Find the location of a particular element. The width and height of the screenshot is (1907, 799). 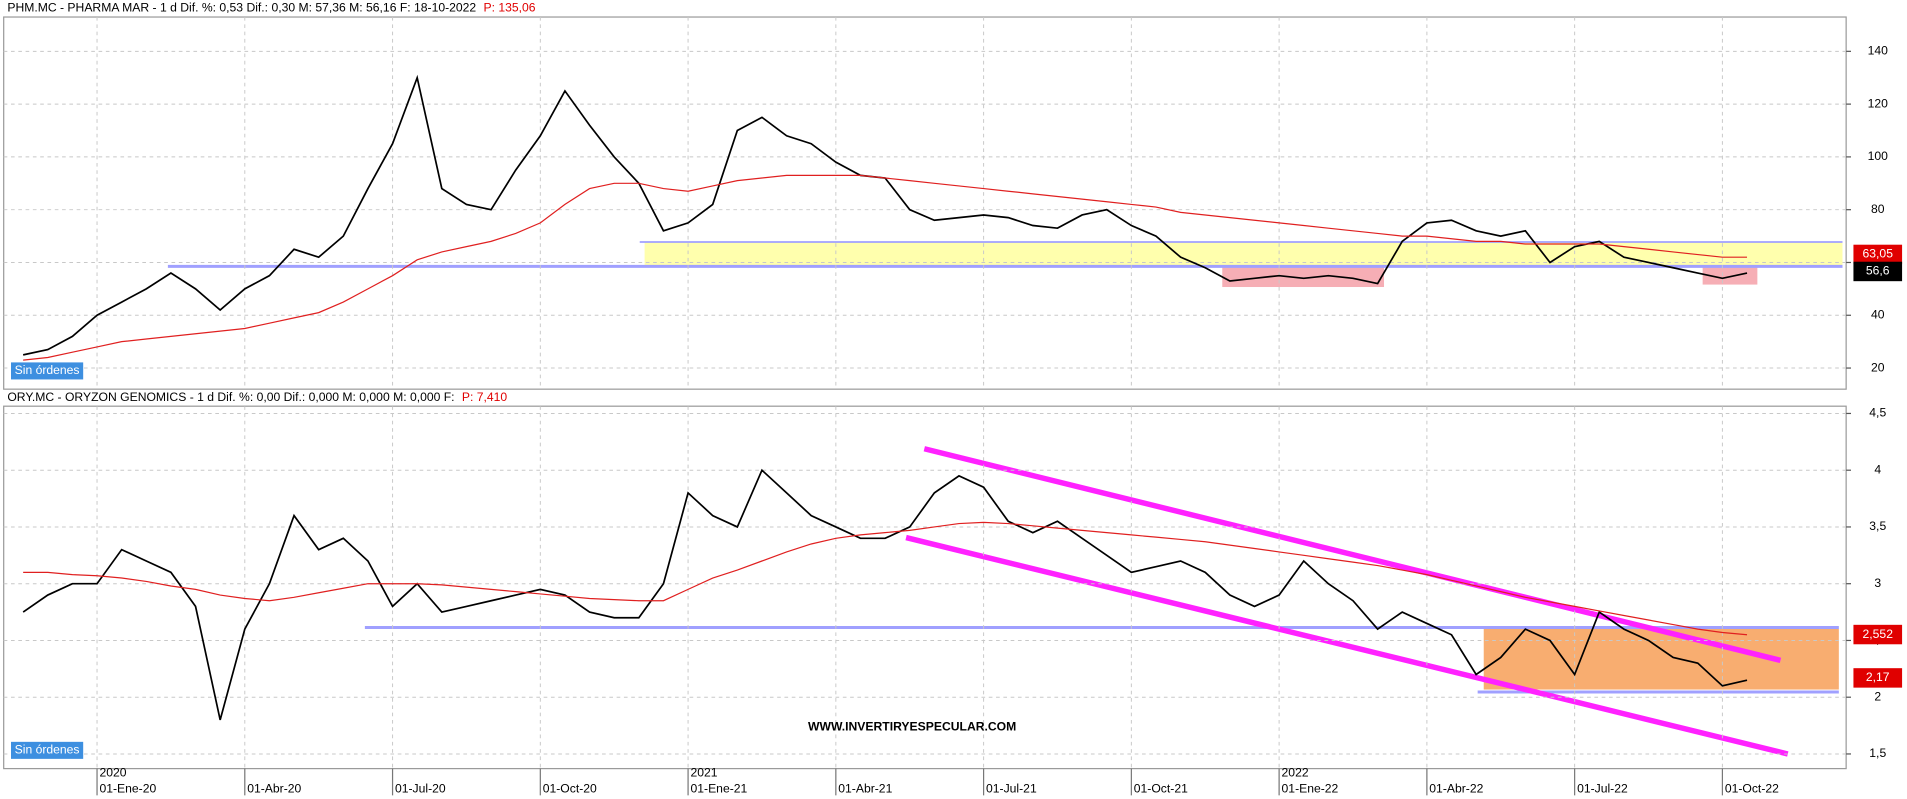

y-tick-label: 140 is located at coordinates (1878, 51).